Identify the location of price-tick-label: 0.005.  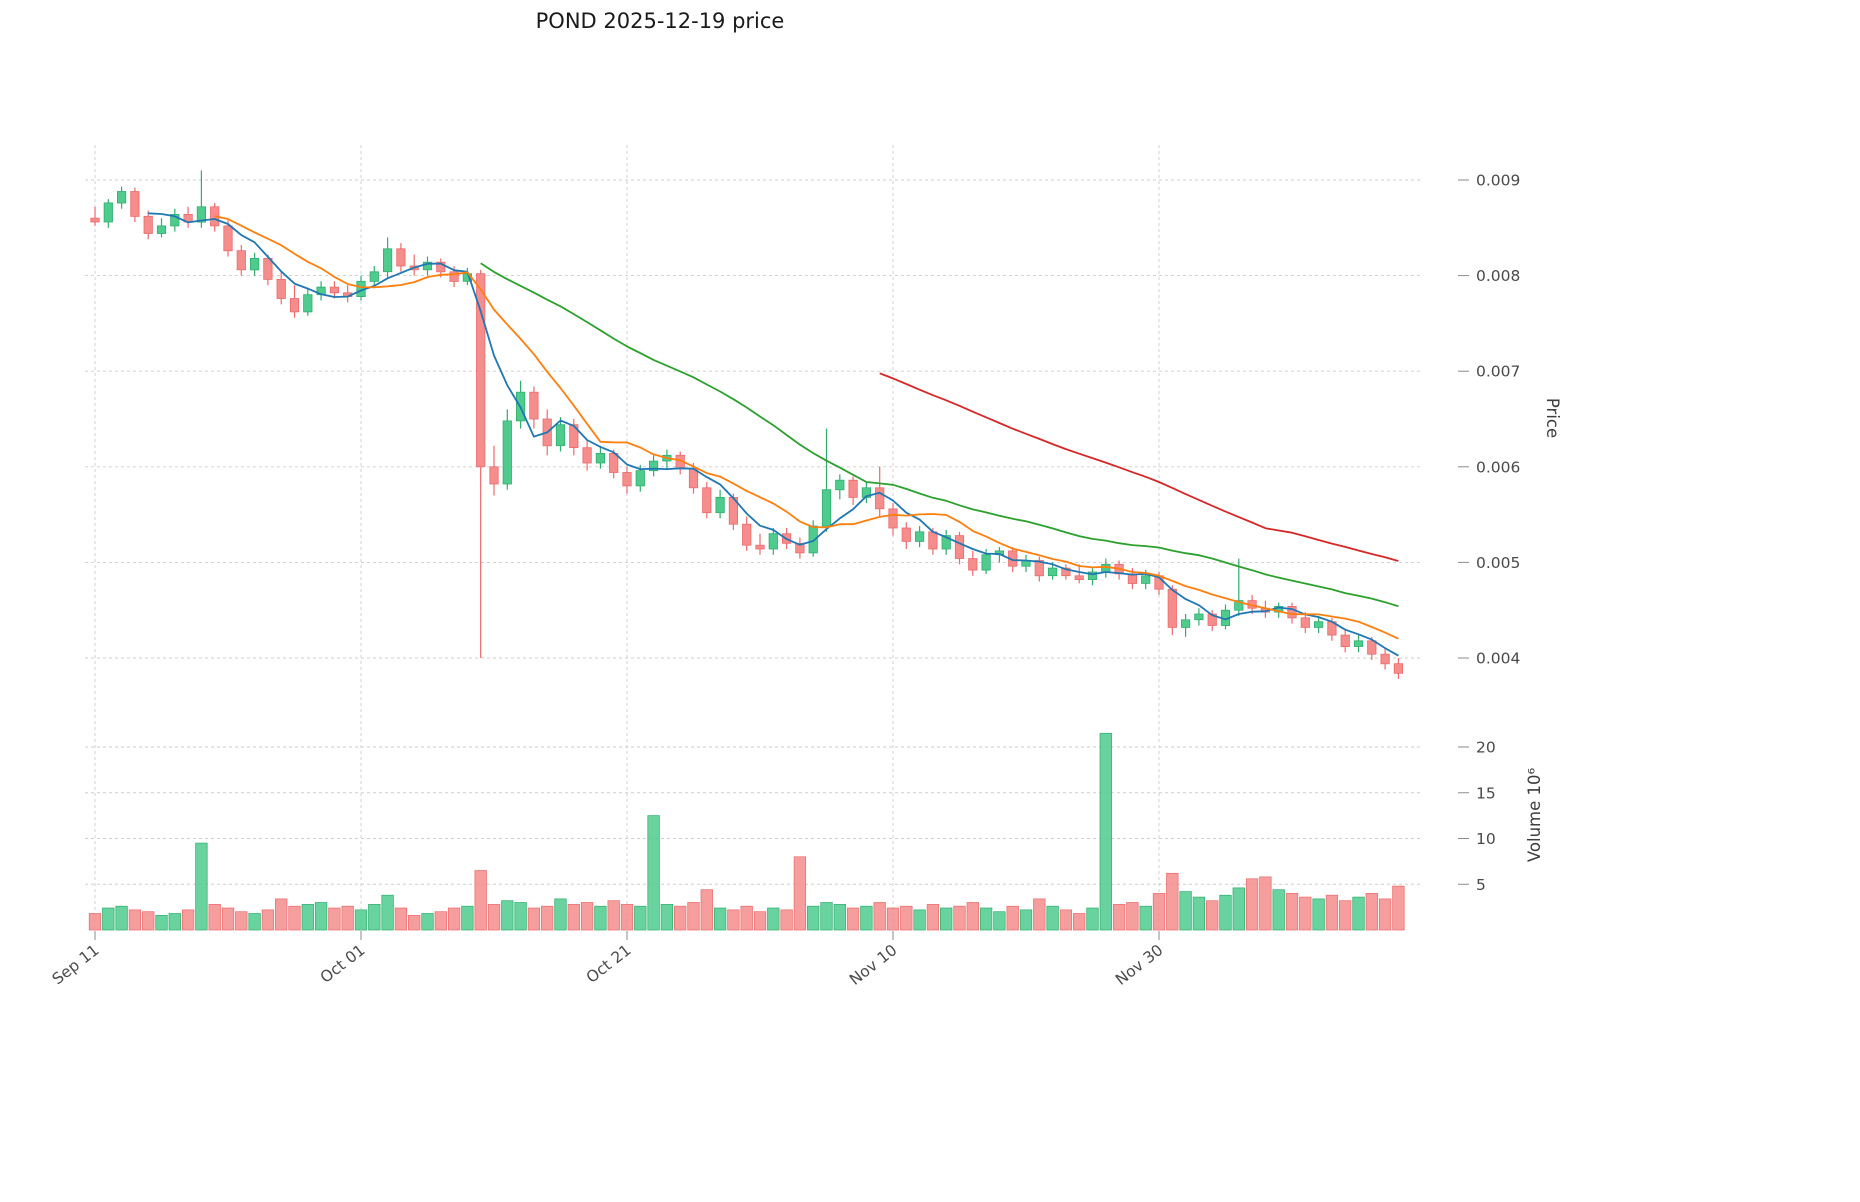
(1498, 563).